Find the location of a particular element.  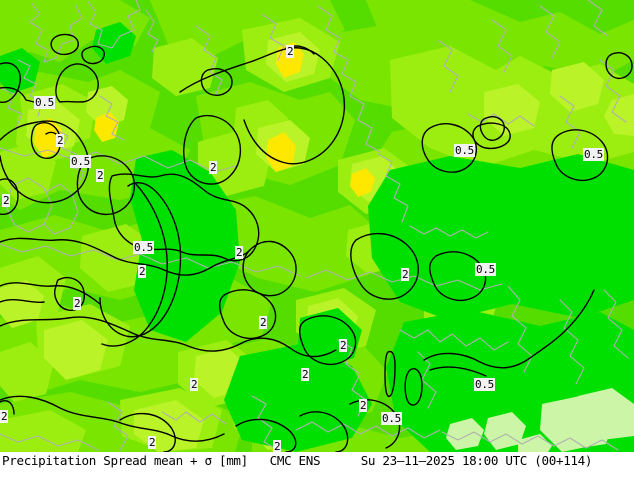

title-model: CMC ENS is located at coordinates (295, 460).